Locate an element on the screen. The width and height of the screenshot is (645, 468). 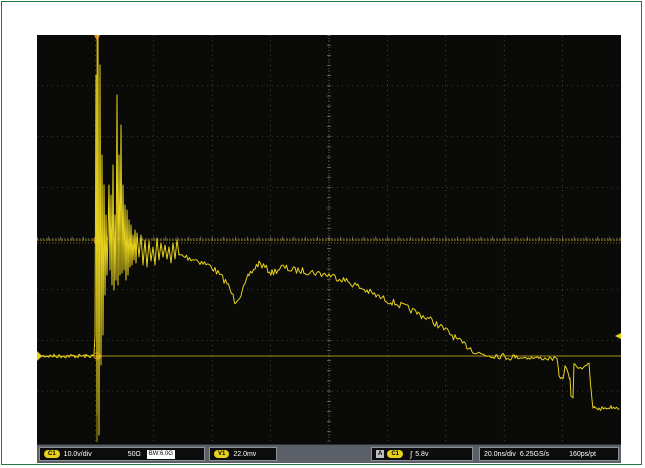
trigger-readout: A C1 ∫ 5.8v is located at coordinates (422, 454).